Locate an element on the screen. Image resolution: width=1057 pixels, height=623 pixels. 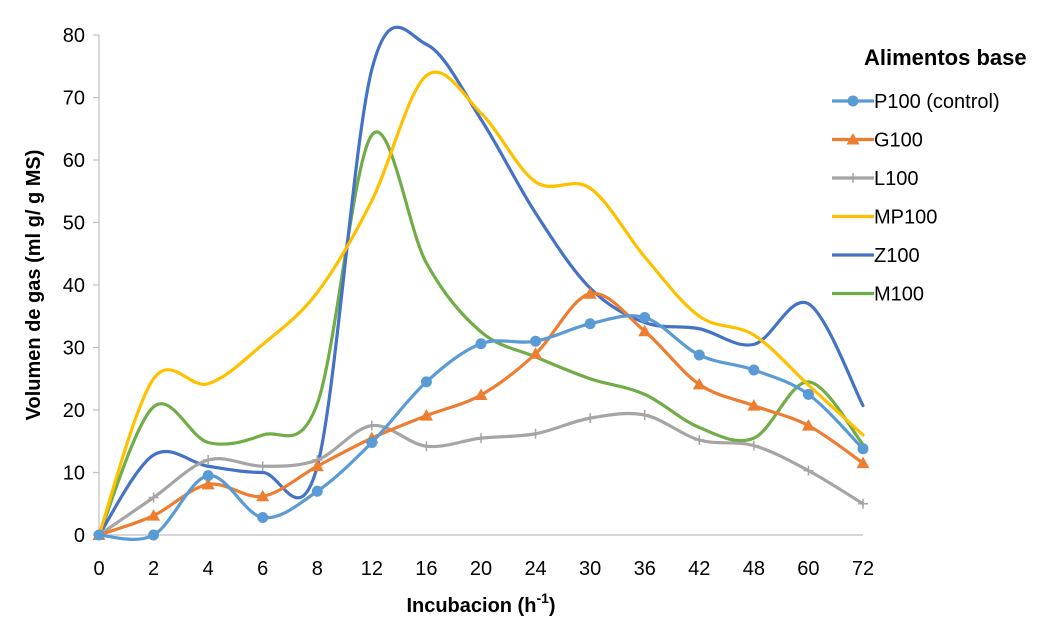
x-tick-label: 60 is located at coordinates (808, 569).